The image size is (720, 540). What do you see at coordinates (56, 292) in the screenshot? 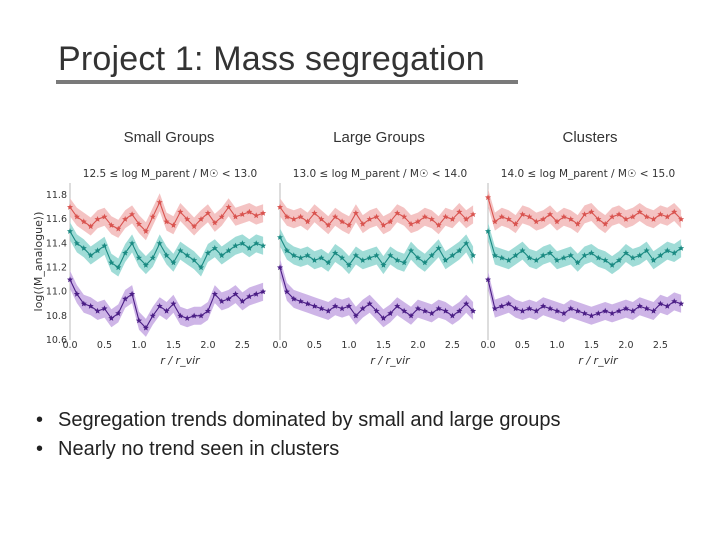
I see `y-tick-label: 11.0` at bounding box center [56, 292].